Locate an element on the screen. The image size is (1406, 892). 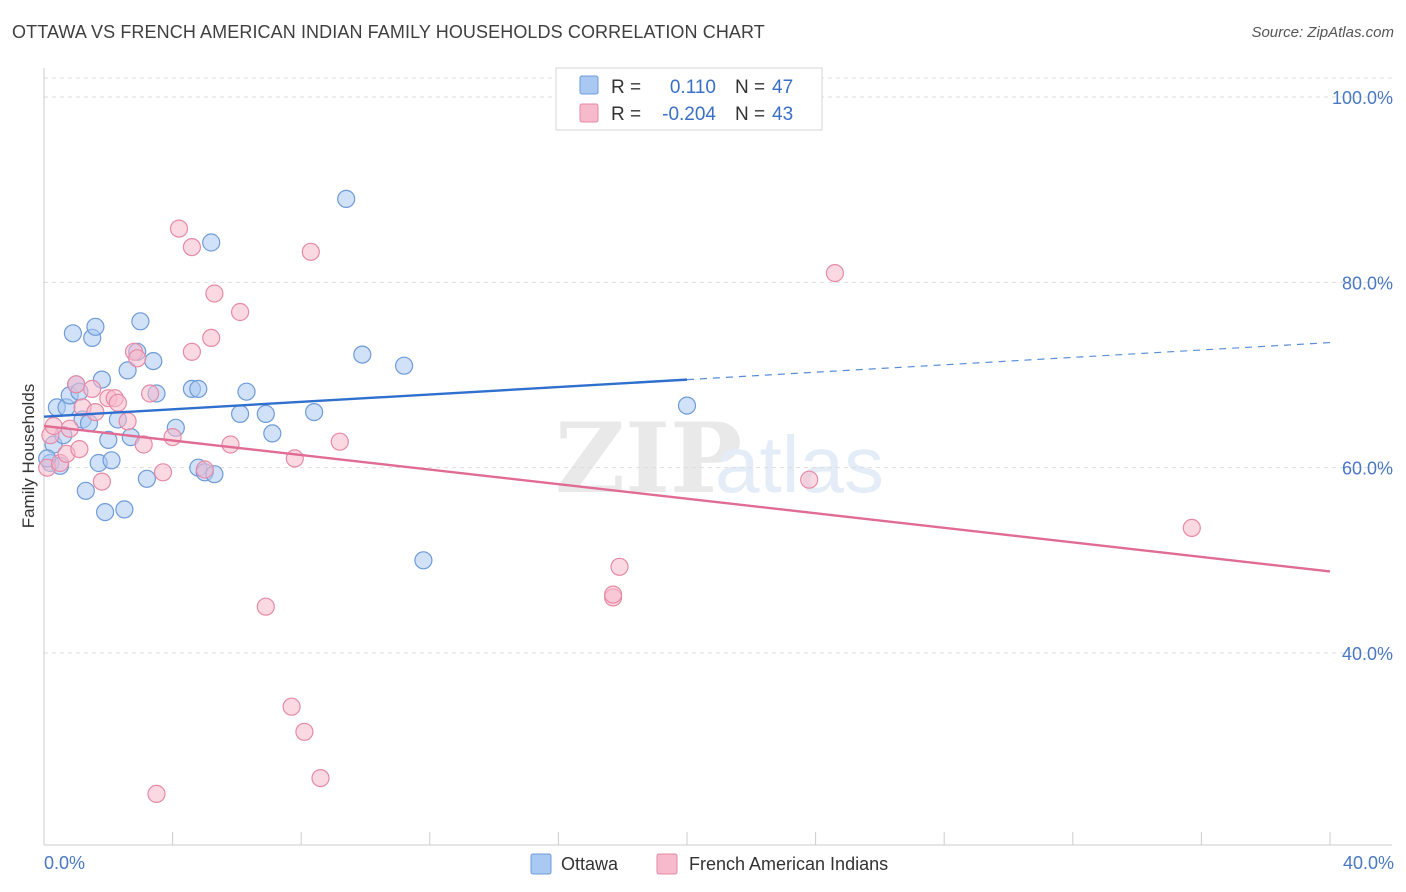
legend-box: R = 0.110 N = 47 R = -0.204 N = 43 is located at coordinates (689, 99).